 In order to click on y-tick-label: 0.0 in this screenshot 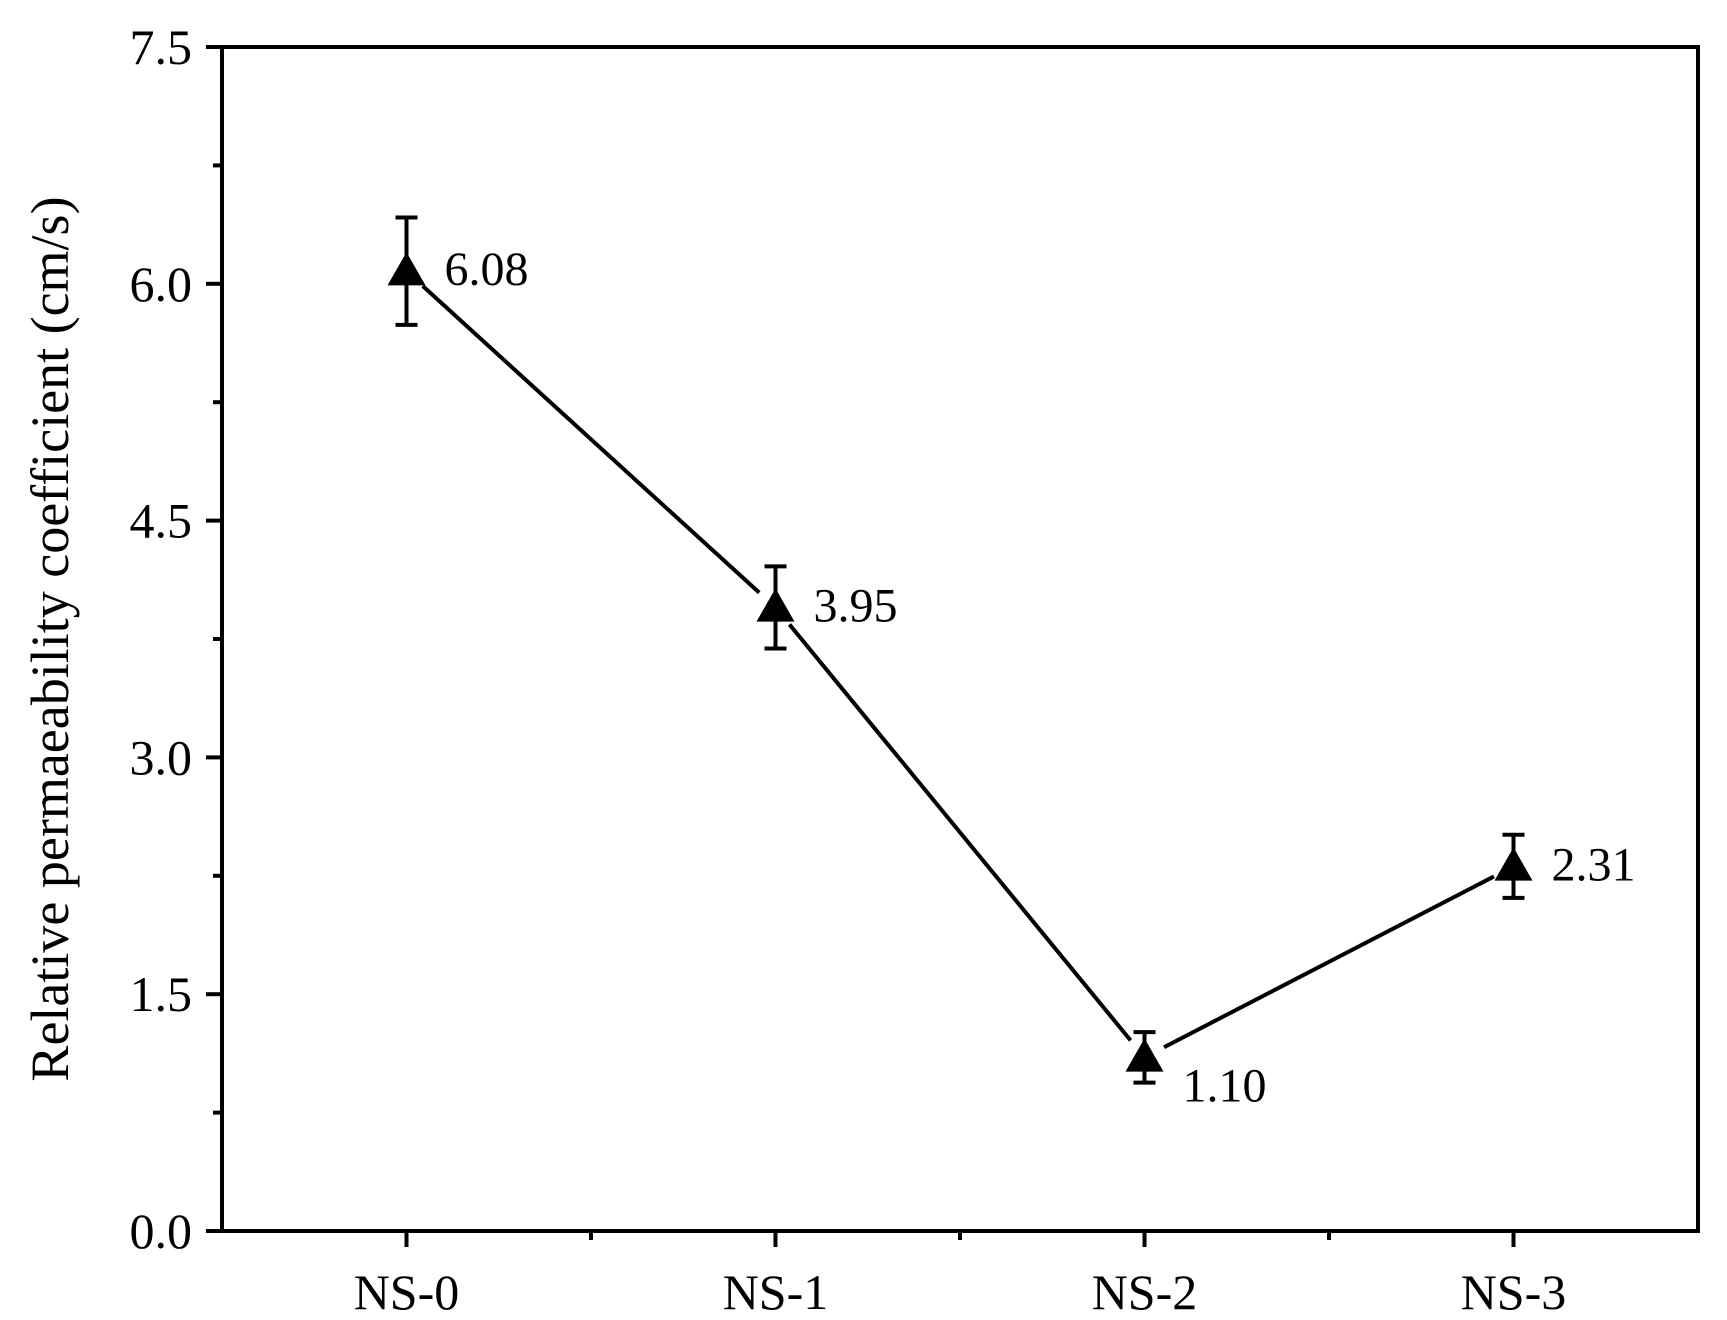, I will do `click(161, 1231)`.